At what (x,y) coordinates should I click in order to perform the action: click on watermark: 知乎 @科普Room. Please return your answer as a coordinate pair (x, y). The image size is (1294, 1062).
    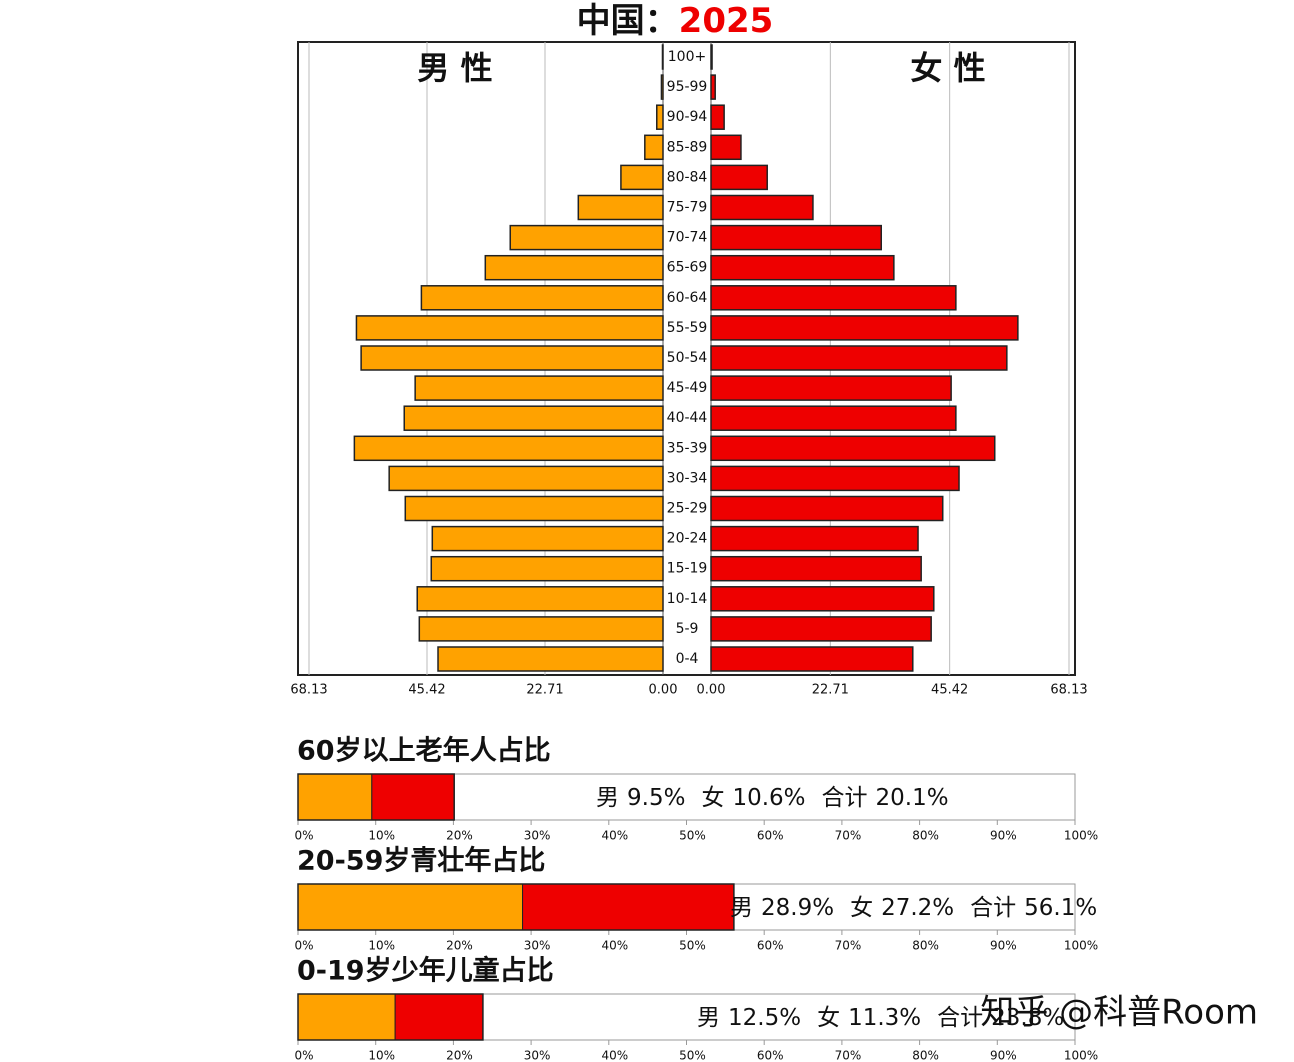
    Looking at the image, I should click on (1119, 1013).